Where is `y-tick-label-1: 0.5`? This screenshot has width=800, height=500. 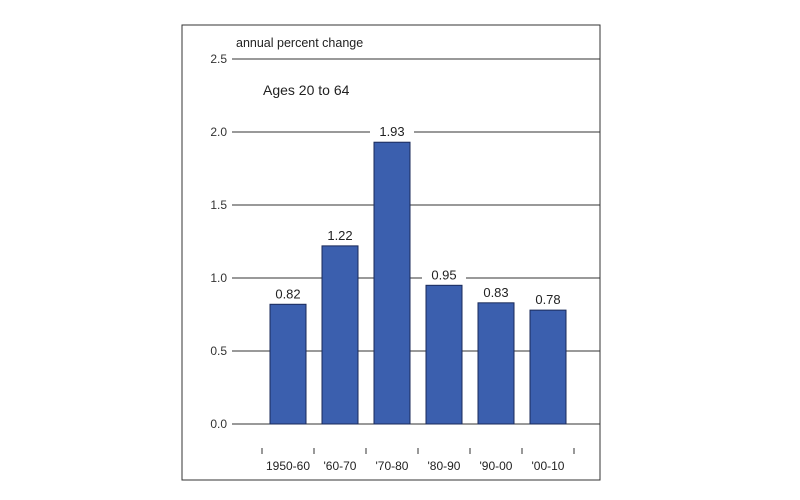 y-tick-label-1: 0.5 is located at coordinates (218, 351).